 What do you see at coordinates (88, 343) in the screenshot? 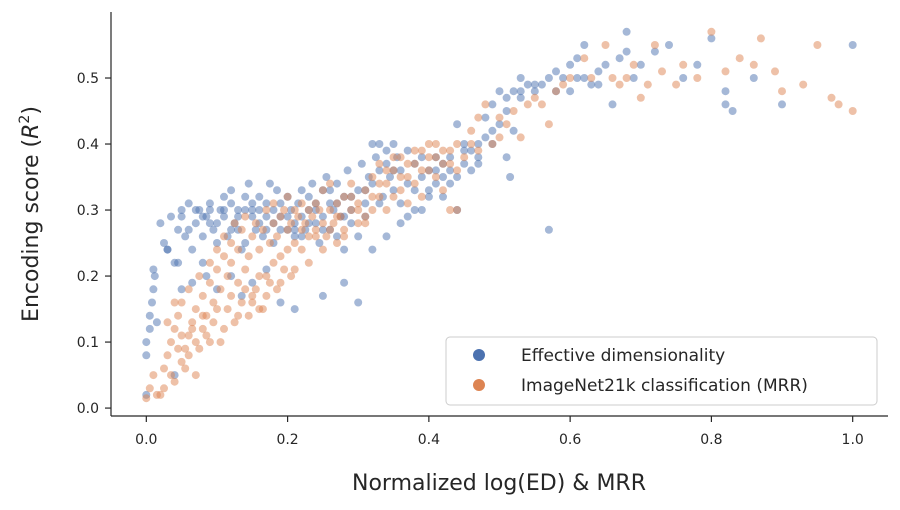
I see `y-tick-label: 0.1` at bounding box center [88, 343].